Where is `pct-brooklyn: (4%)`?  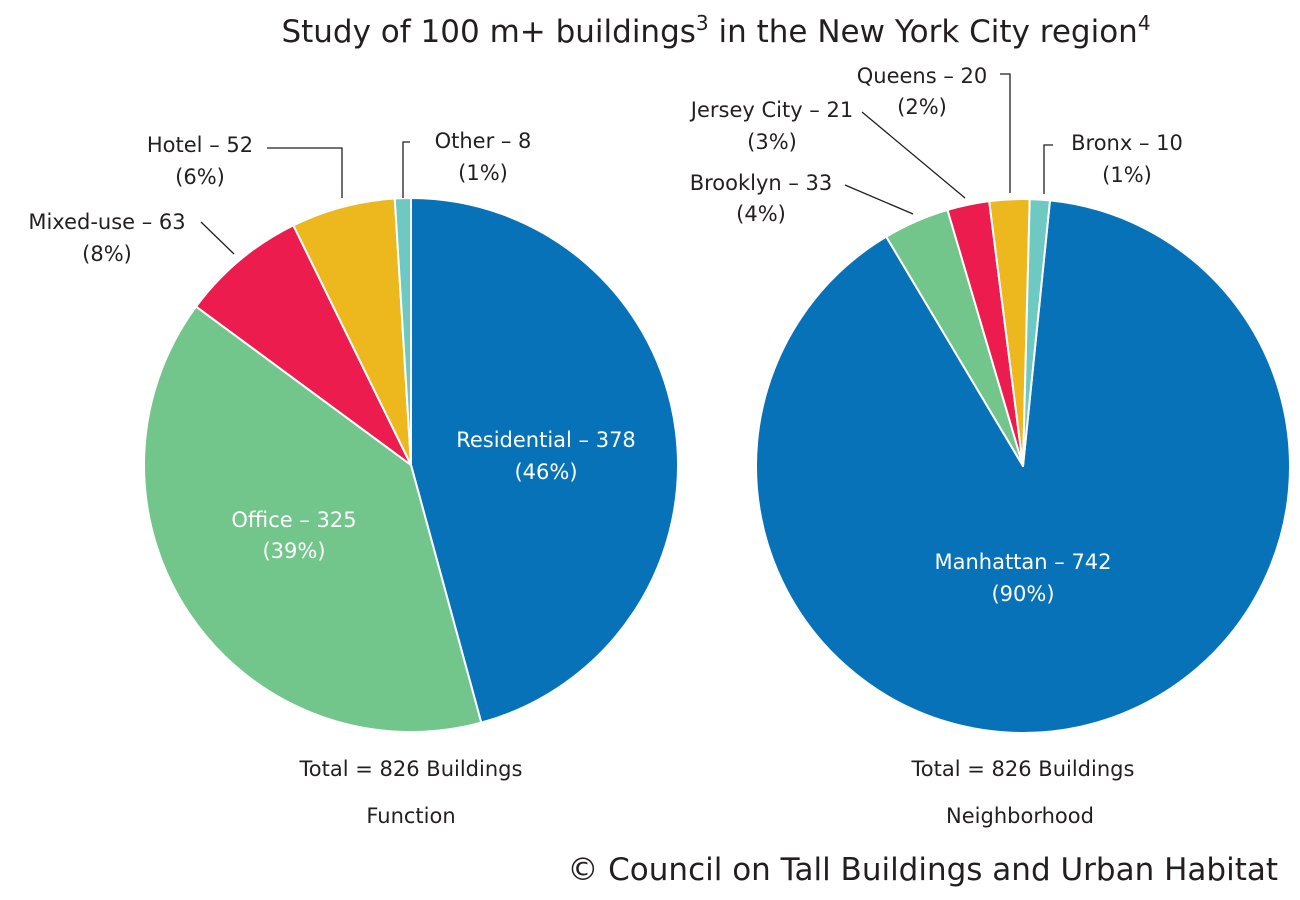 pct-brooklyn: (4%) is located at coordinates (761, 214).